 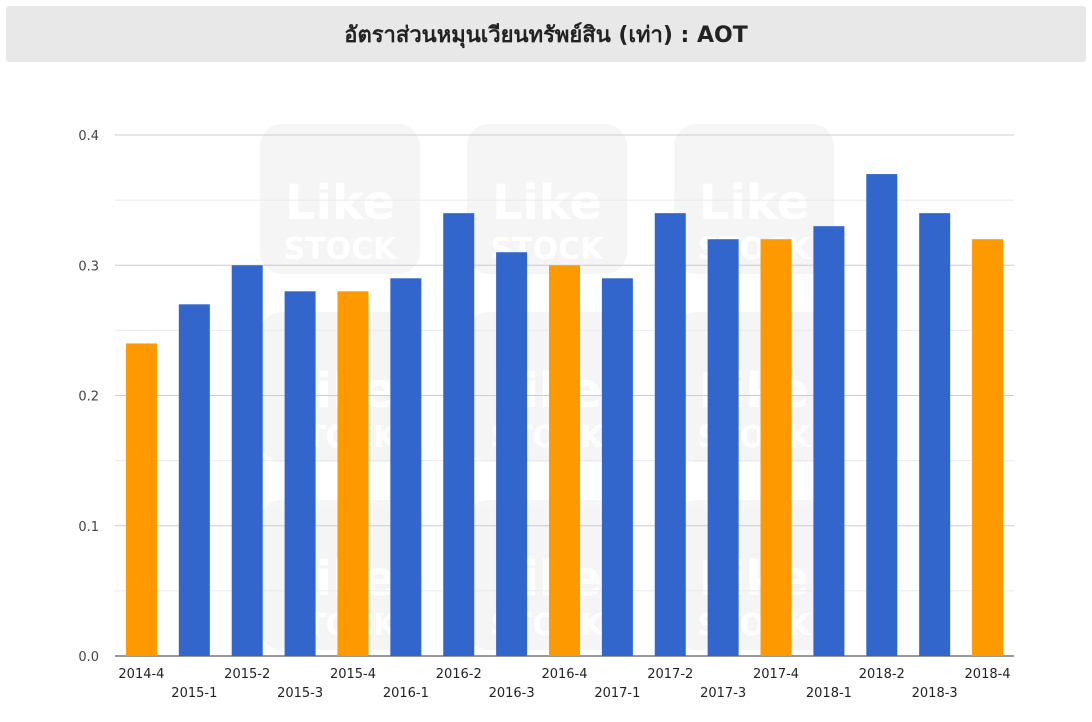 I want to click on x-tick-label: 2016-3, so click(x=512, y=693).